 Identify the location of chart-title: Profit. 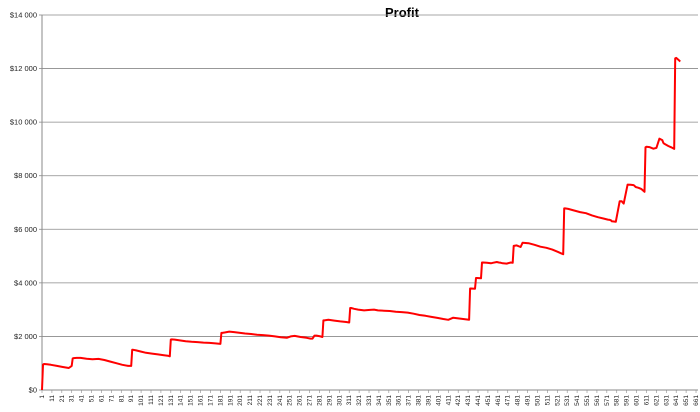
(402, 12).